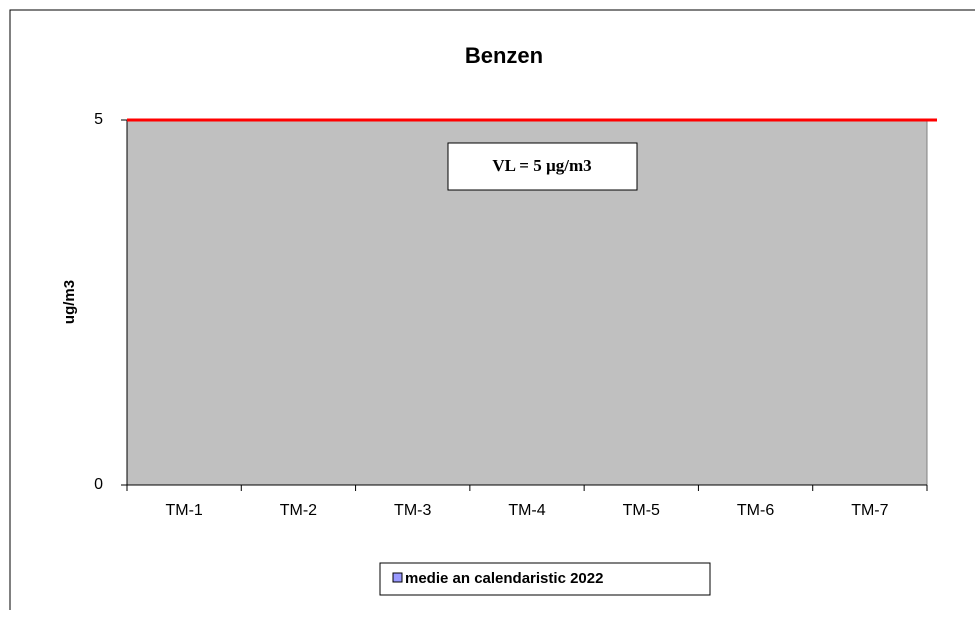 The width and height of the screenshot is (976, 618). I want to click on y-tick-label: 0, so click(98, 484).